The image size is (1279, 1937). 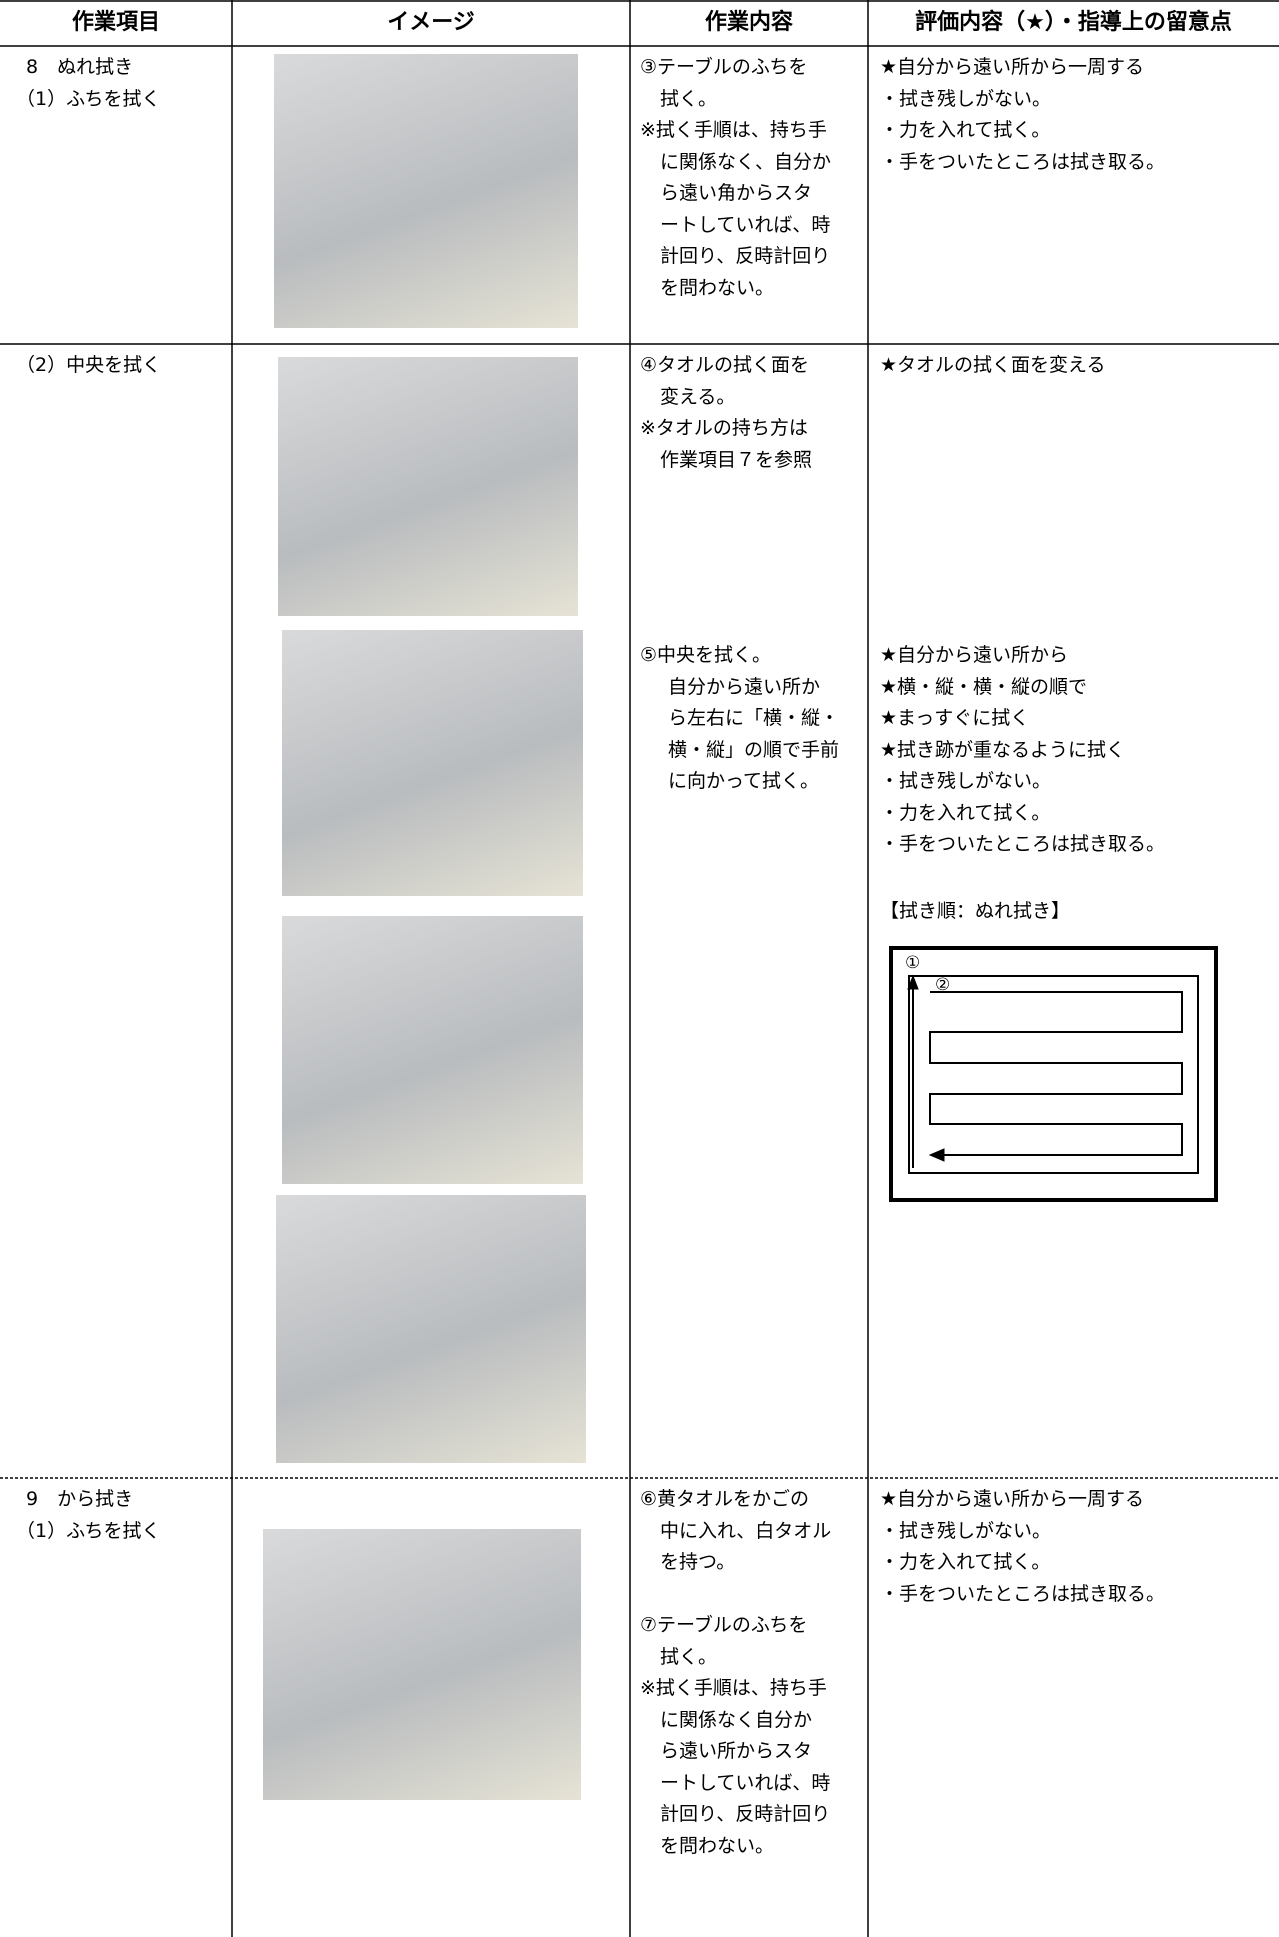 What do you see at coordinates (736, 1751) in the screenshot?
I see `content-text: ら遠い所からスタ` at bounding box center [736, 1751].